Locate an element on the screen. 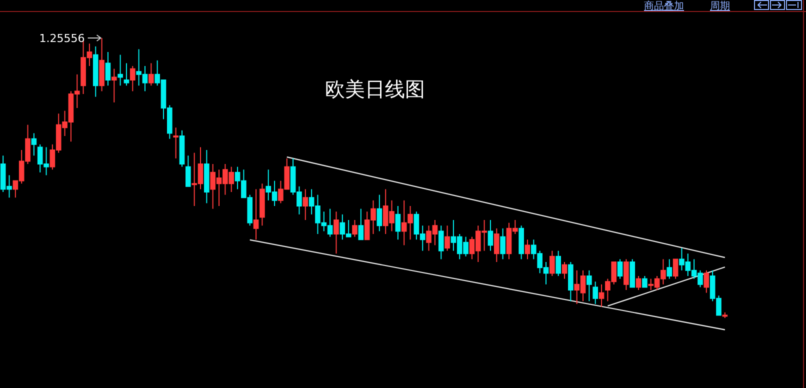 Image resolution: width=806 pixels, height=388 pixels. text: 商品叠加 is located at coordinates (664, 6).